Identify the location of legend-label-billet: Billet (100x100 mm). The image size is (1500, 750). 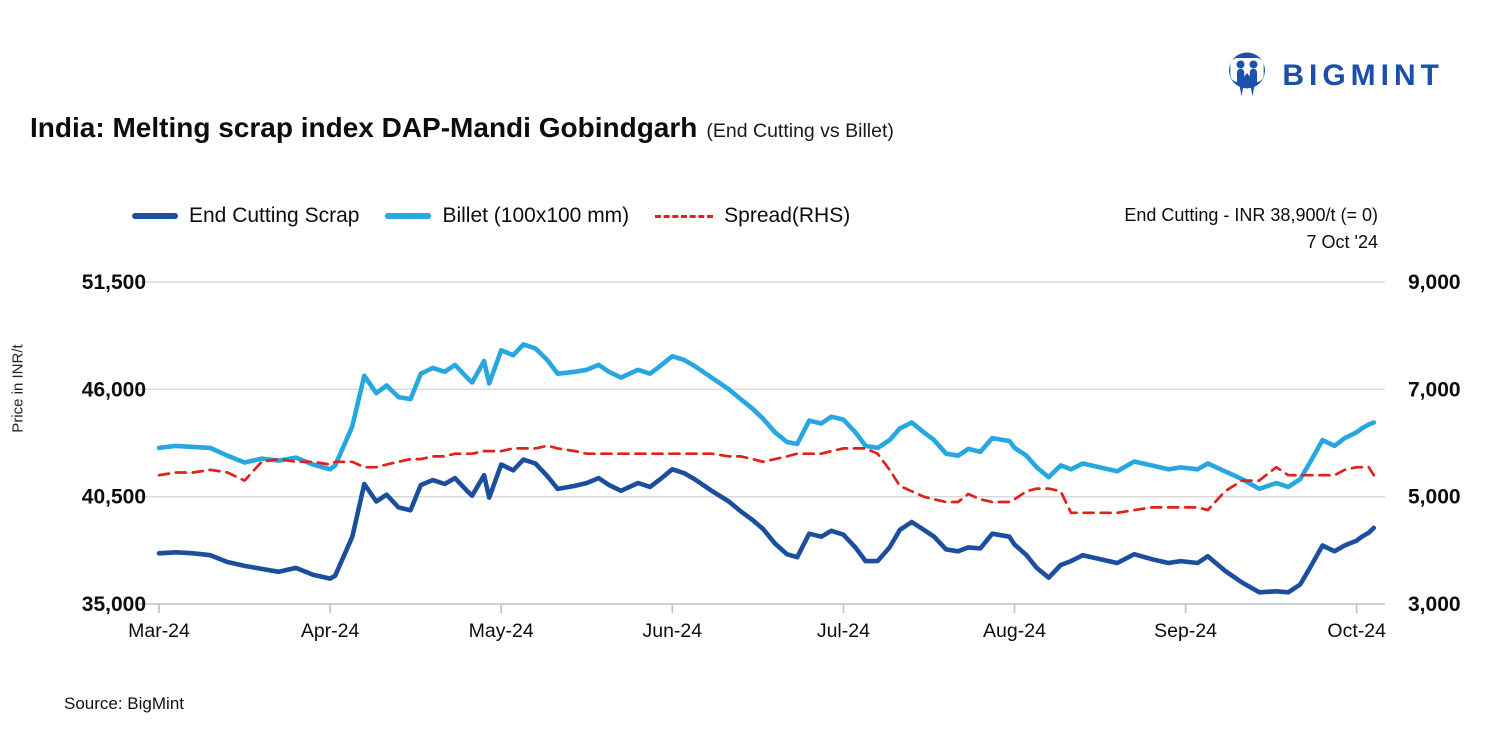
(536, 215).